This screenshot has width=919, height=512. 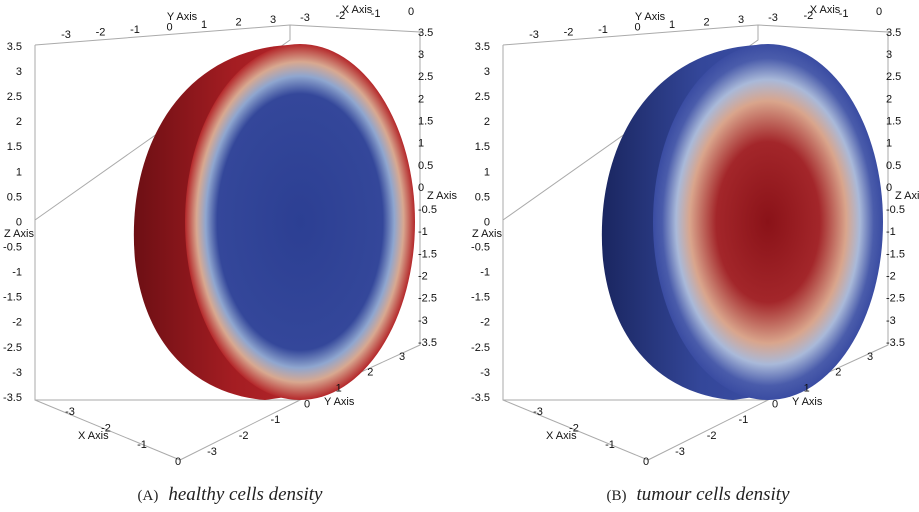 What do you see at coordinates (895, 210) in the screenshot?
I see `tick-label: -0.5` at bounding box center [895, 210].